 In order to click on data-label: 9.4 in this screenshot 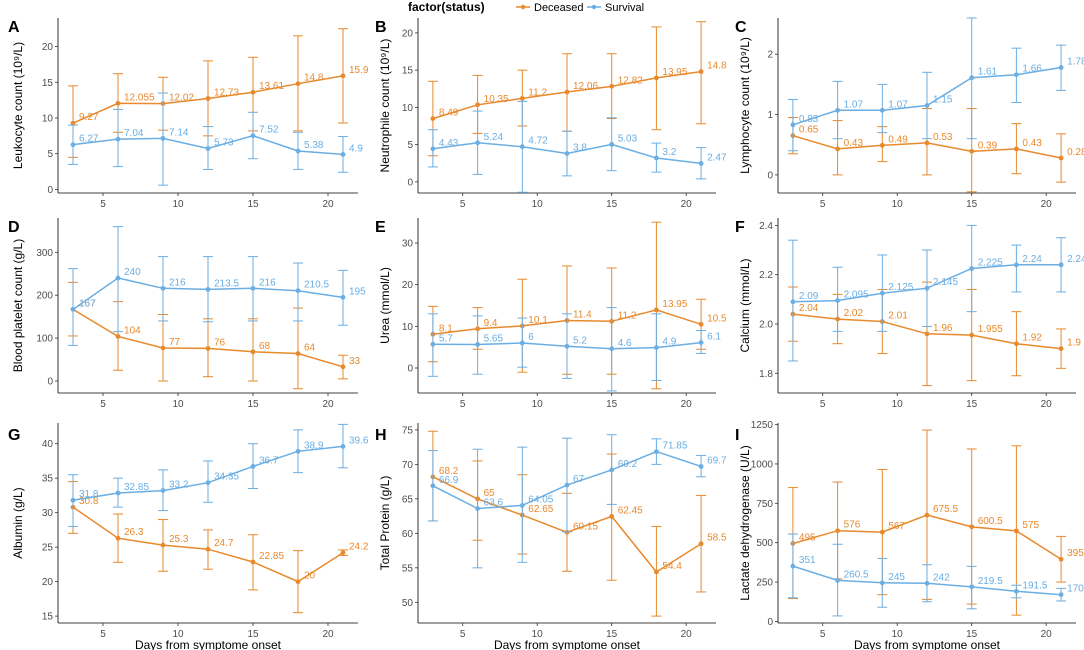, I will do `click(491, 323)`.